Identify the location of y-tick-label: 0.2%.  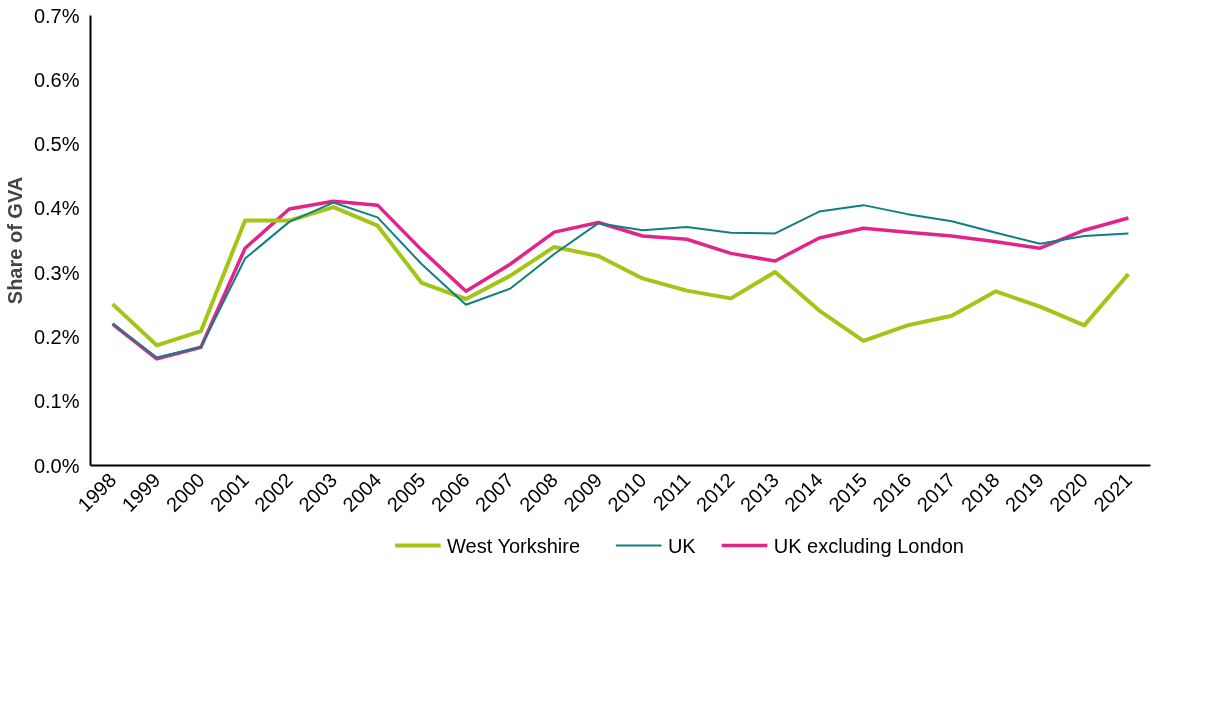
(56, 336).